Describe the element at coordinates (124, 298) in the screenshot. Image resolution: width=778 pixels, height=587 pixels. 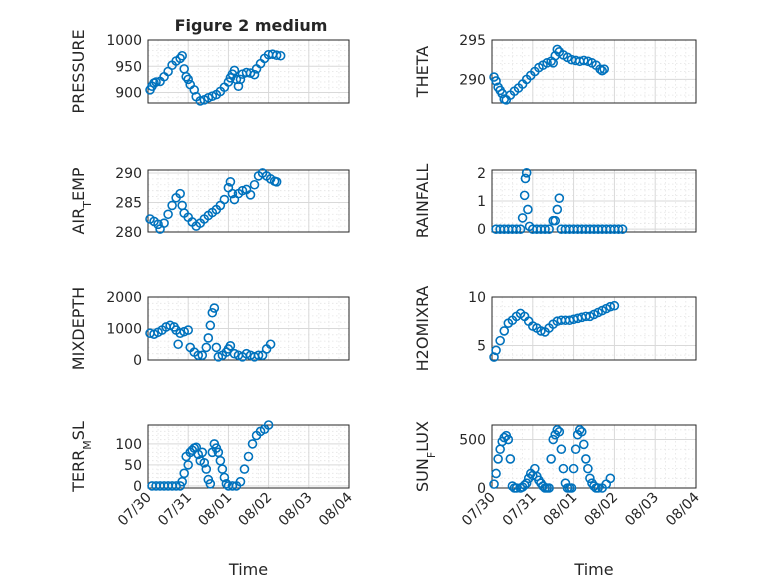
I see `y-tick-label: 2000` at that location.